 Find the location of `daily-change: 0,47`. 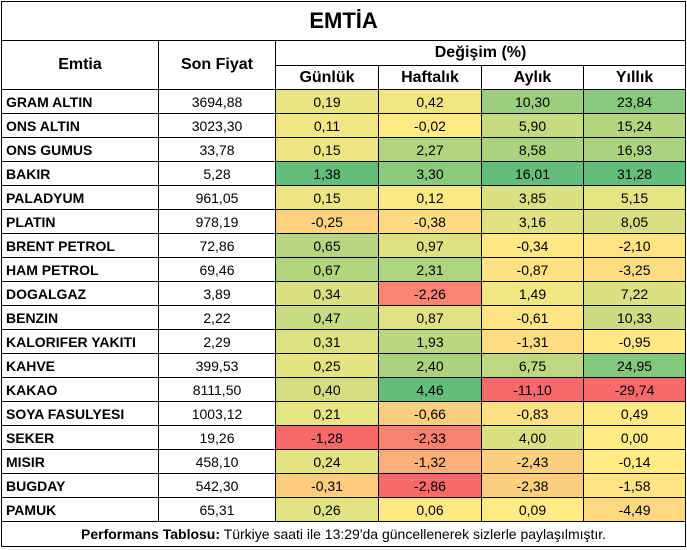

daily-change: 0,47 is located at coordinates (327, 317).